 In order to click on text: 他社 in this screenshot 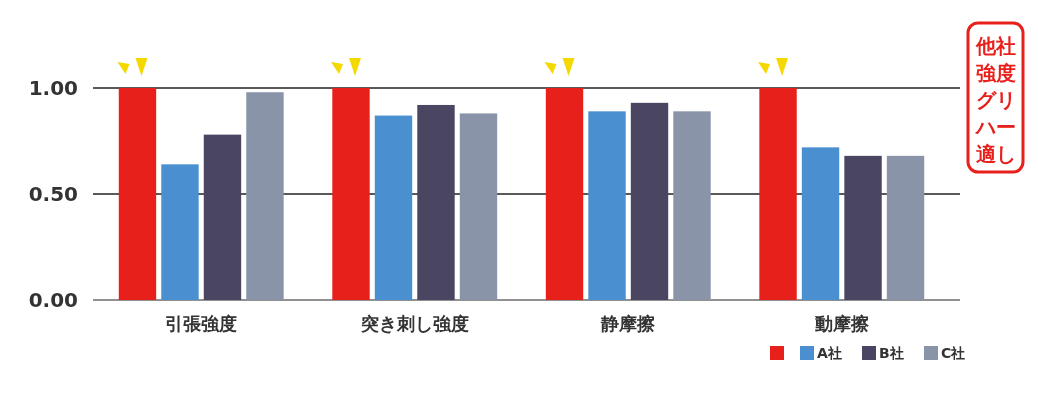, I will do `click(995, 46)`.